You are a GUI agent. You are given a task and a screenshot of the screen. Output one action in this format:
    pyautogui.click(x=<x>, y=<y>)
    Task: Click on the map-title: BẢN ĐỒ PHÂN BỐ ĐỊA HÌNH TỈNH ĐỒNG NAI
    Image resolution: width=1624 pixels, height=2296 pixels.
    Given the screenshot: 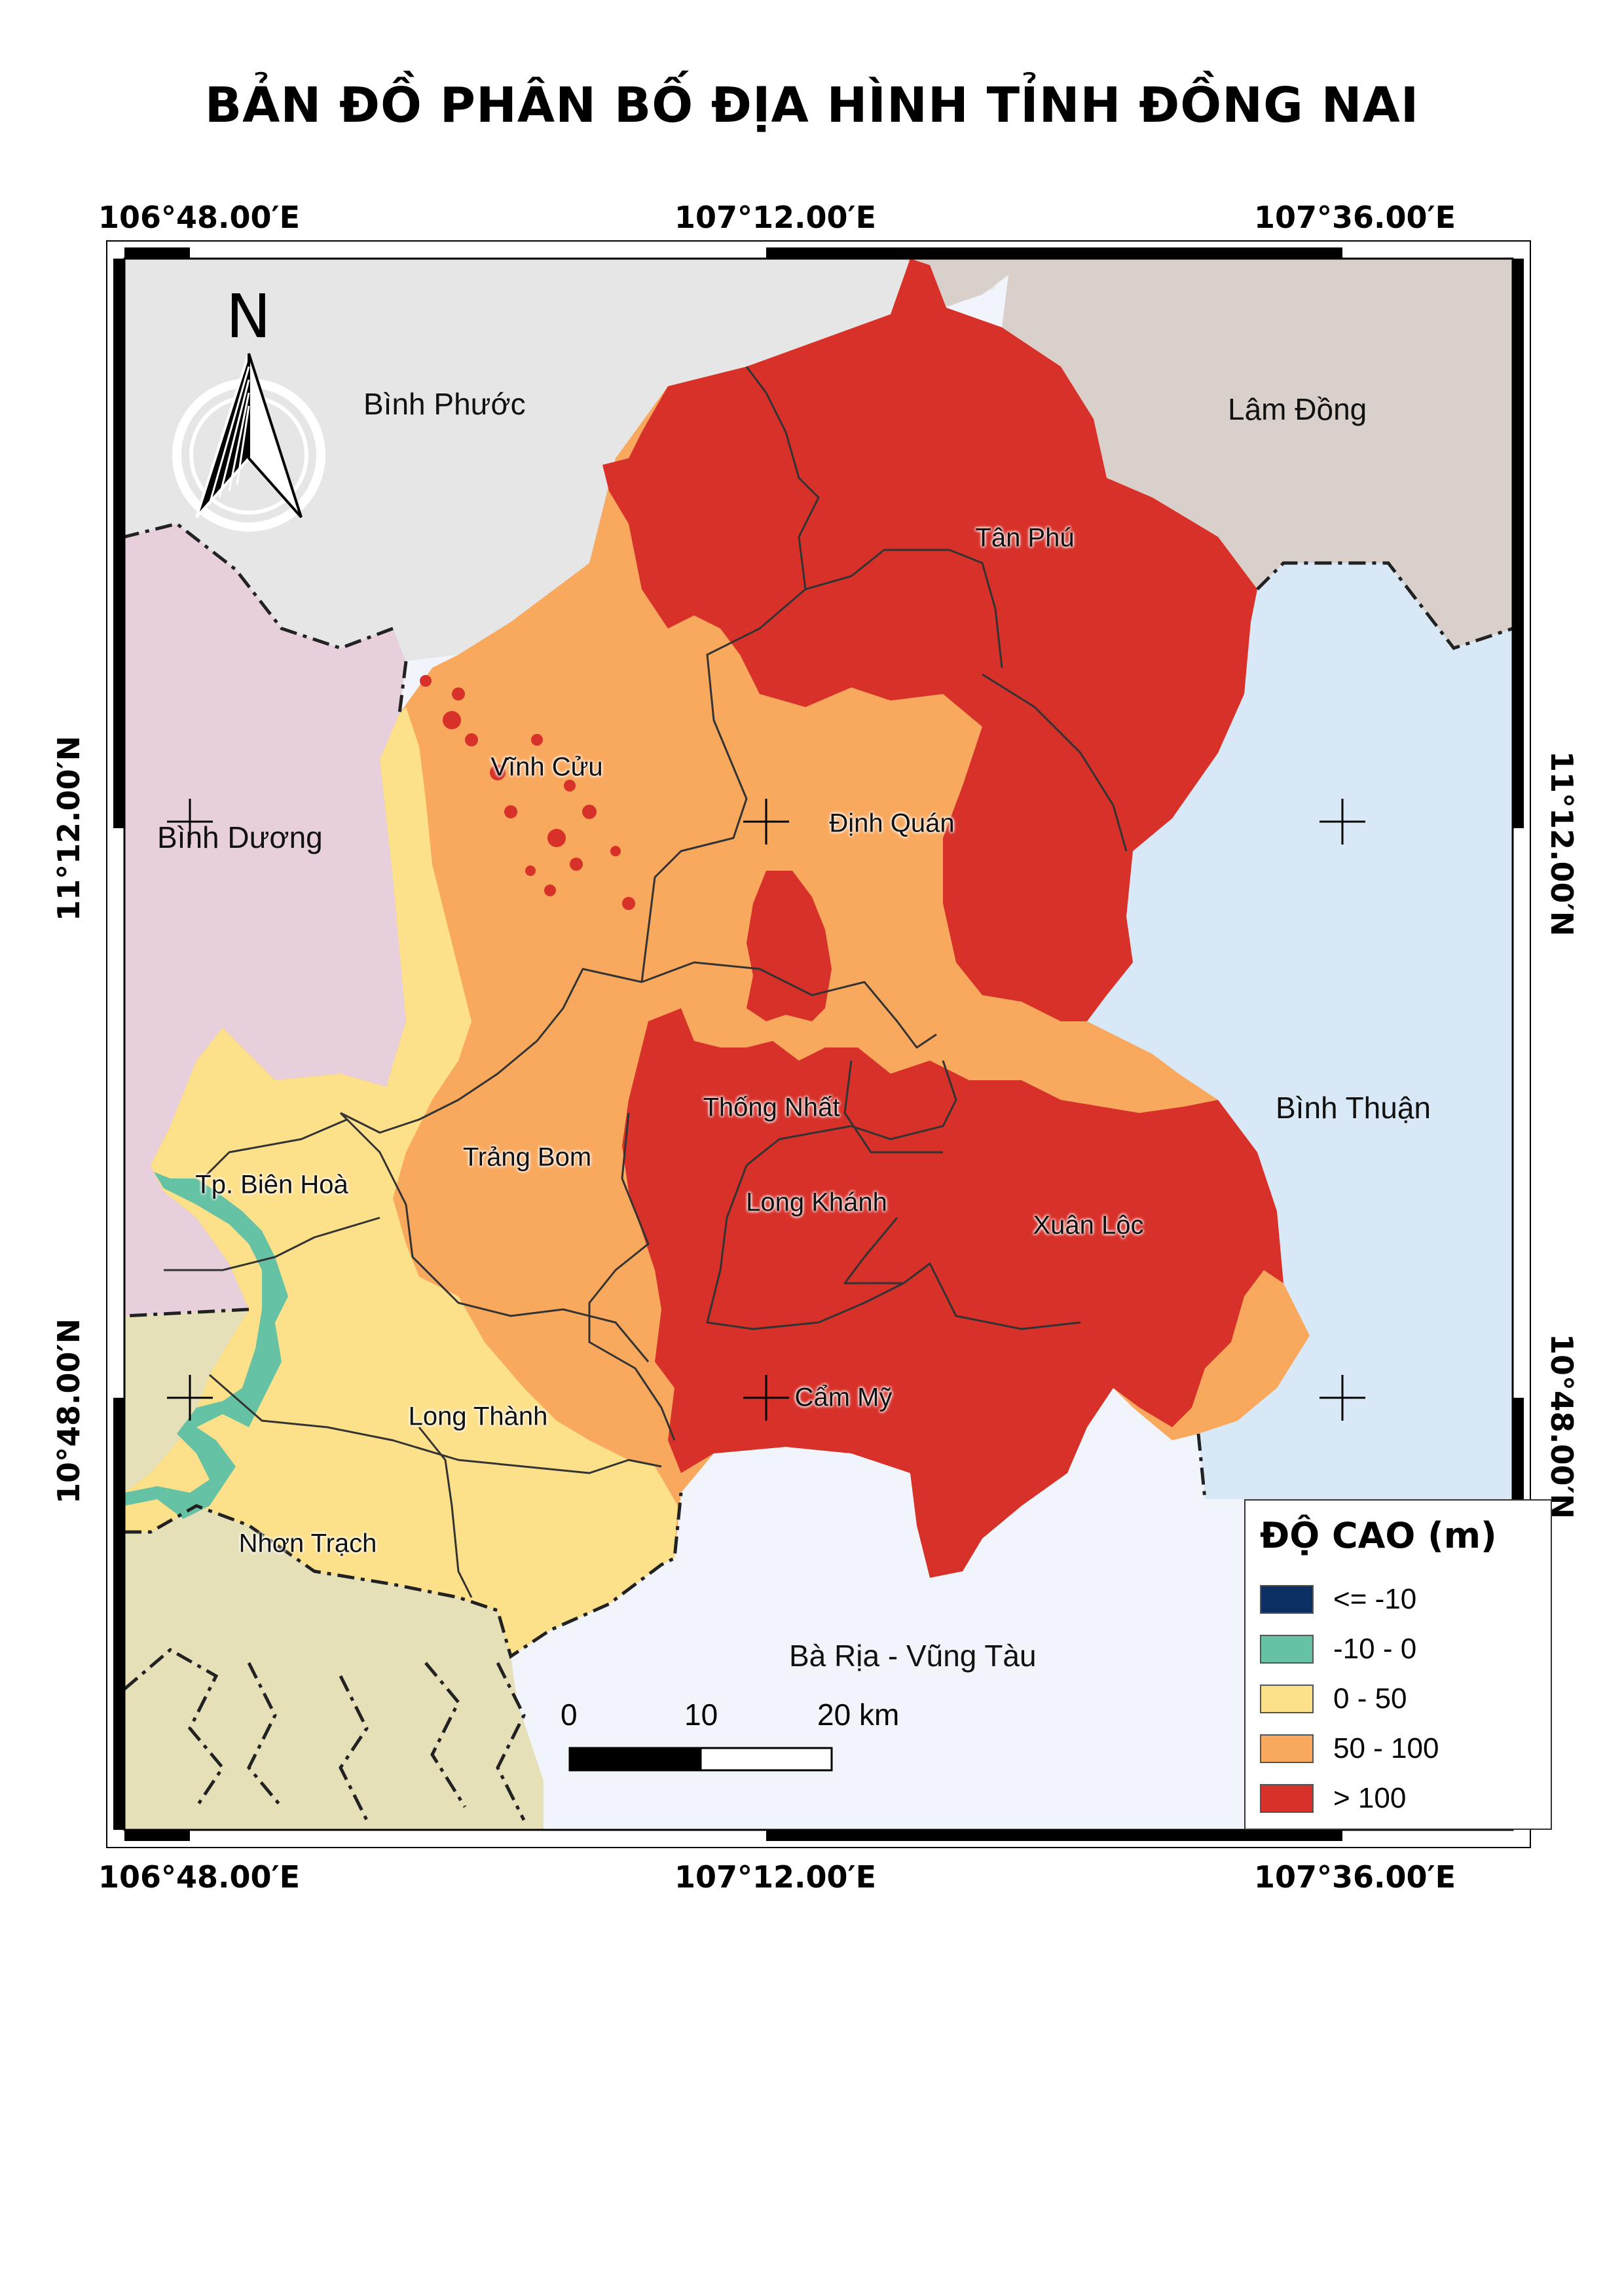 What is the action you would take?
    pyautogui.click(x=812, y=105)
    